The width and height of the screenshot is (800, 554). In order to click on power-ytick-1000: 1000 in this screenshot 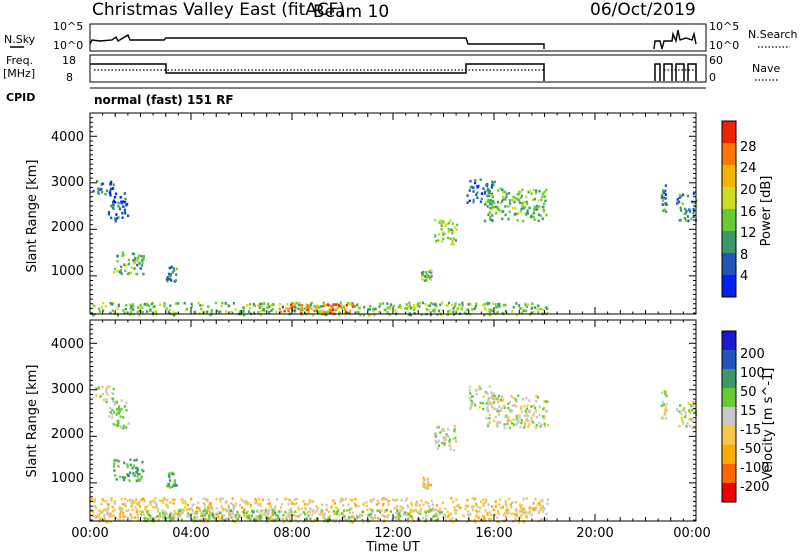, I will do `click(67, 271)`.